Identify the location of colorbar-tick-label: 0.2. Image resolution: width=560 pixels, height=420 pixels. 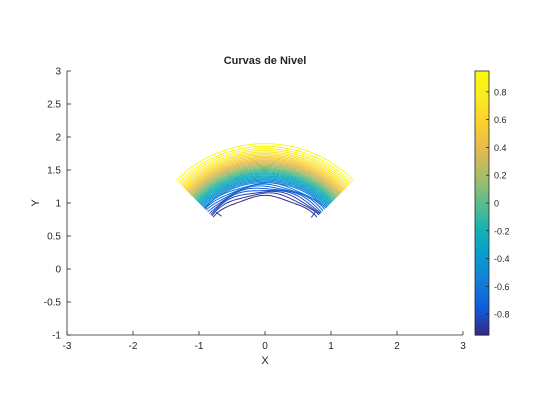
(500, 176).